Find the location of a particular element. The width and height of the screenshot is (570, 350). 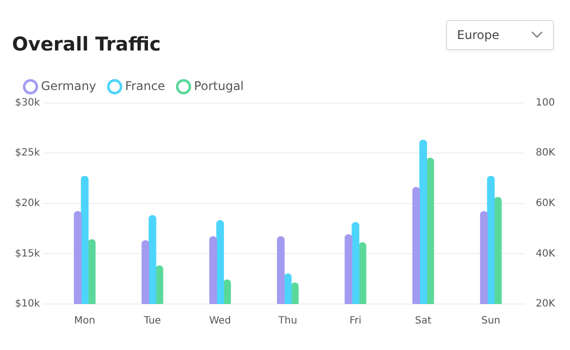

chart-title: Overall Traffic is located at coordinates (86, 44).